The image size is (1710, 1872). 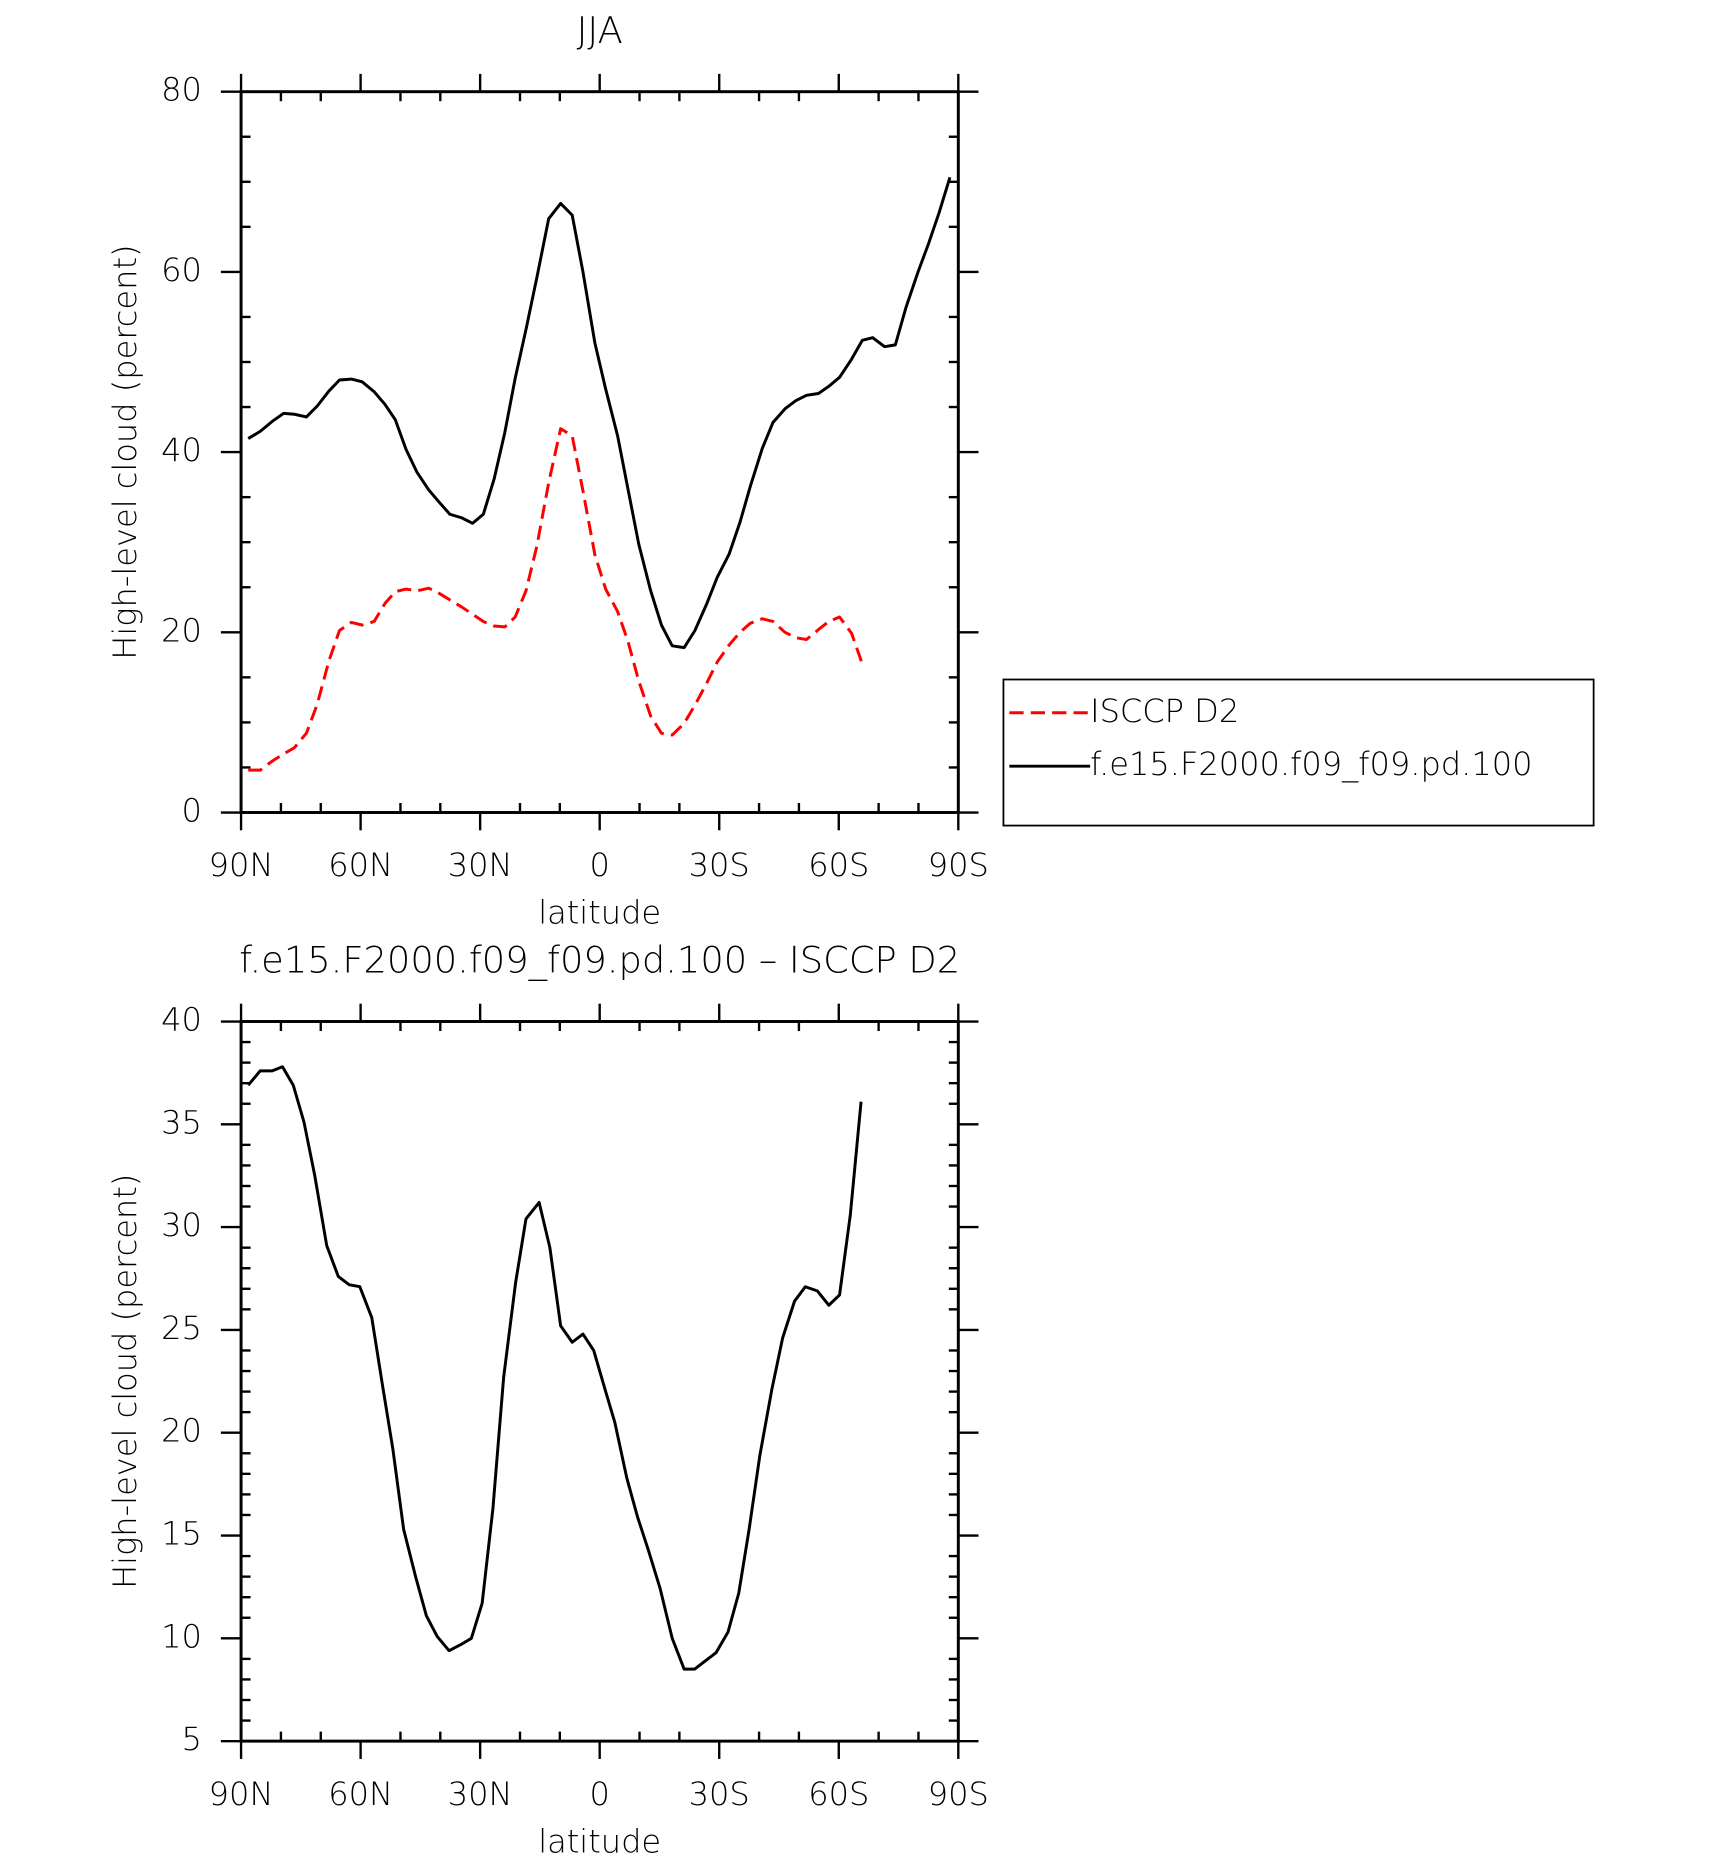 What do you see at coordinates (181, 90) in the screenshot?
I see `y-tick-label: 80` at bounding box center [181, 90].